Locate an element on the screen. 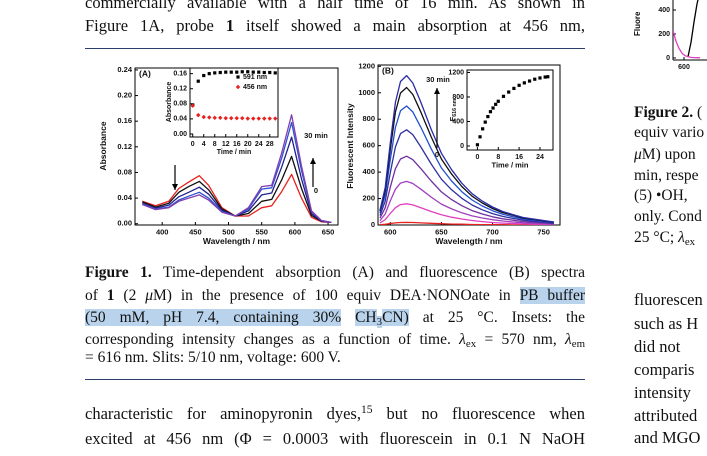 The width and height of the screenshot is (707, 456). y-tick-label: 0.24 is located at coordinates (124, 69).